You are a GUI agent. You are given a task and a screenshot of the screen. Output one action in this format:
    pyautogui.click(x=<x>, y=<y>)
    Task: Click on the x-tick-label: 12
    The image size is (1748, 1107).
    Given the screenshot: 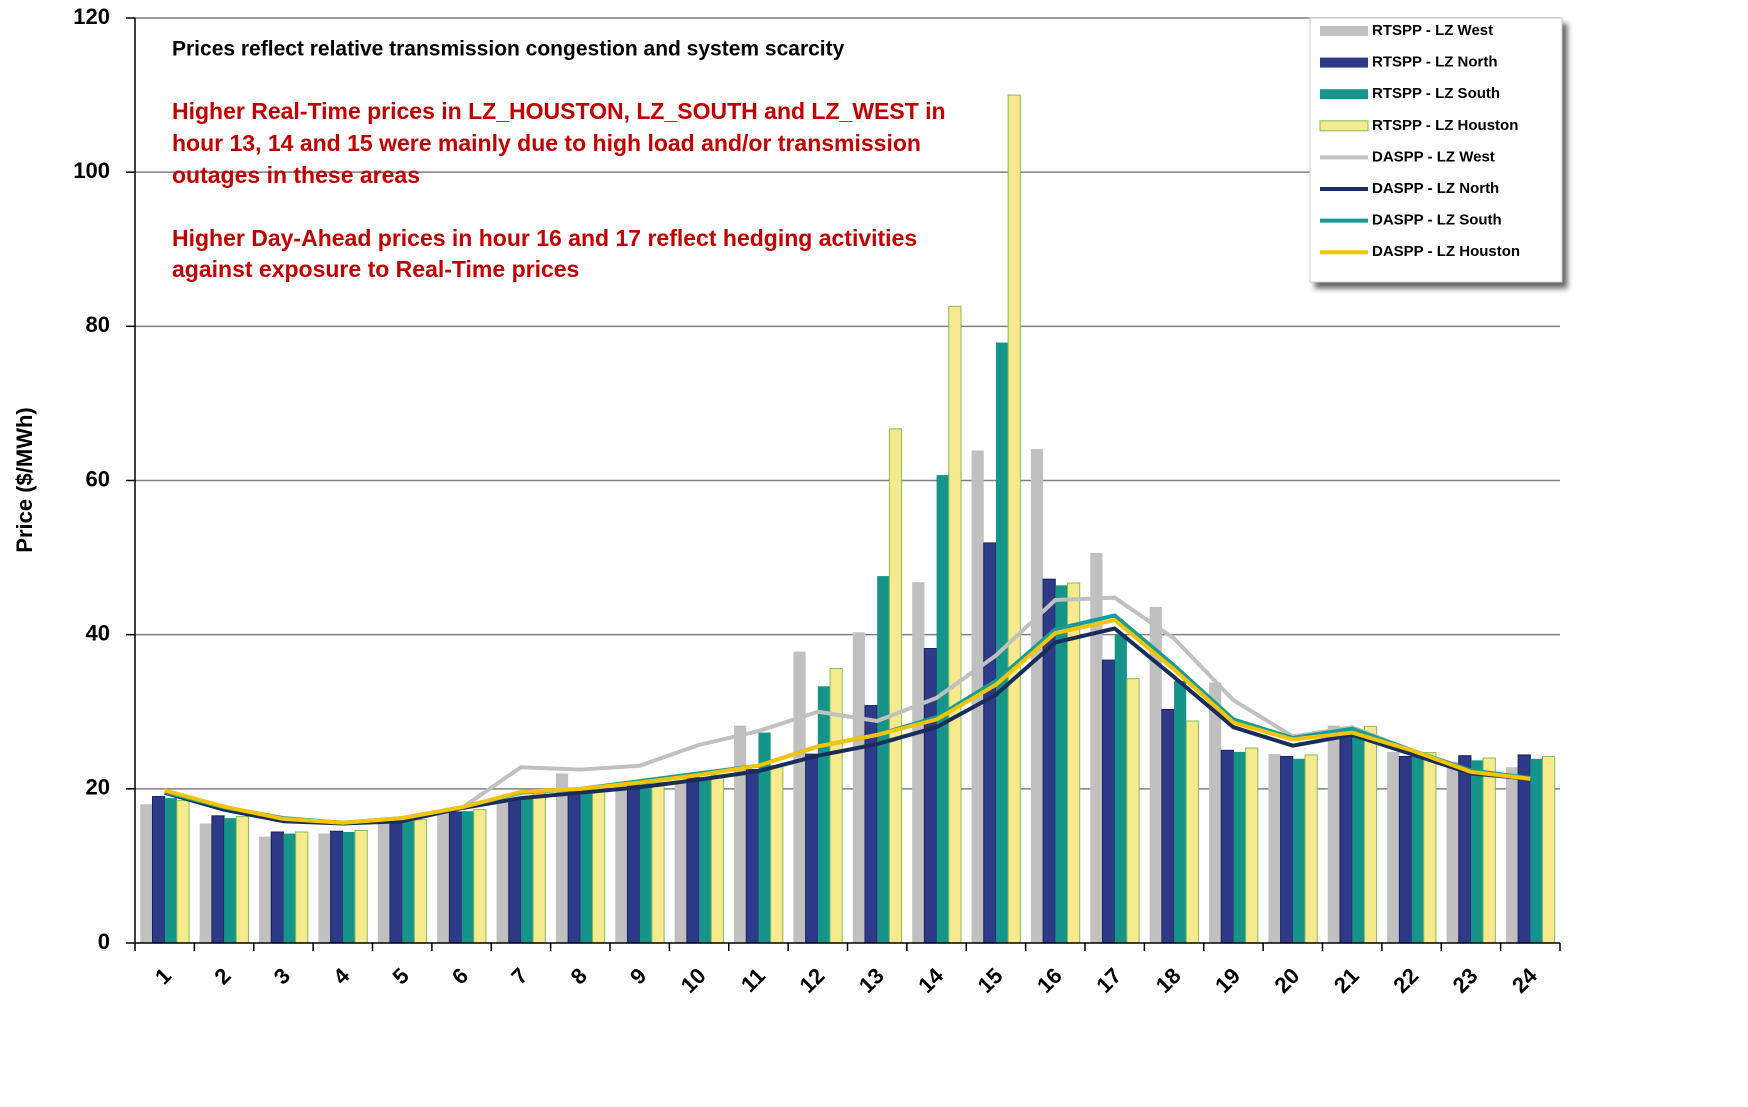 What is the action you would take?
    pyautogui.click(x=811, y=980)
    